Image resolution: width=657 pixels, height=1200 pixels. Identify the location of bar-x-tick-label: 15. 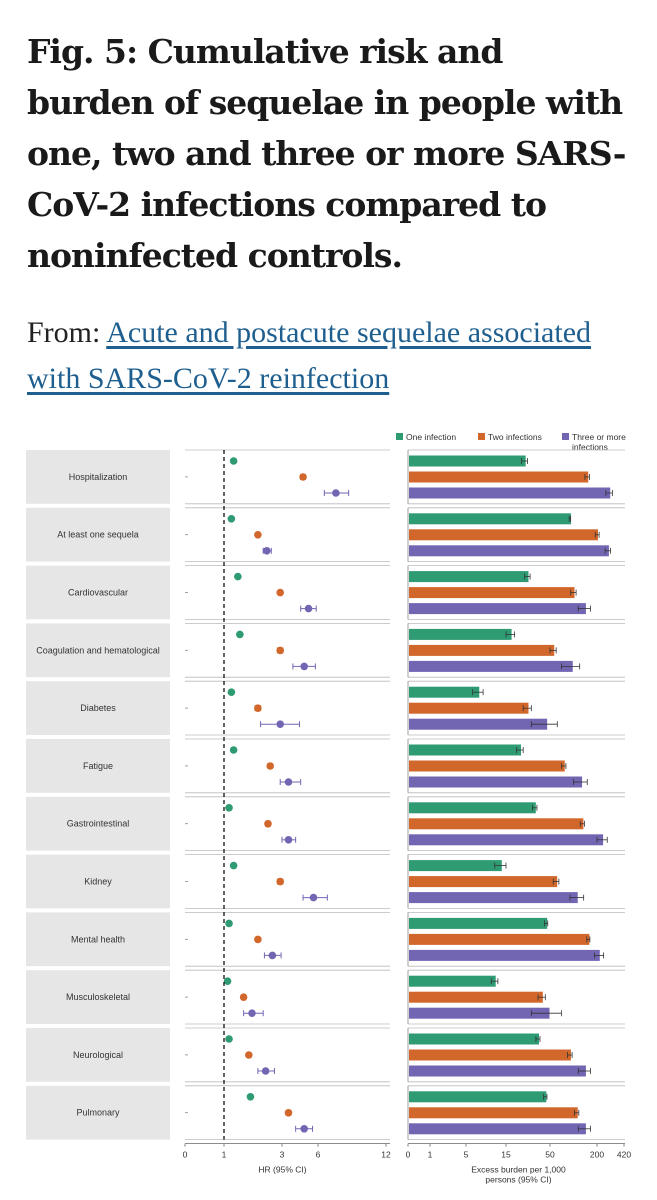
(506, 1155).